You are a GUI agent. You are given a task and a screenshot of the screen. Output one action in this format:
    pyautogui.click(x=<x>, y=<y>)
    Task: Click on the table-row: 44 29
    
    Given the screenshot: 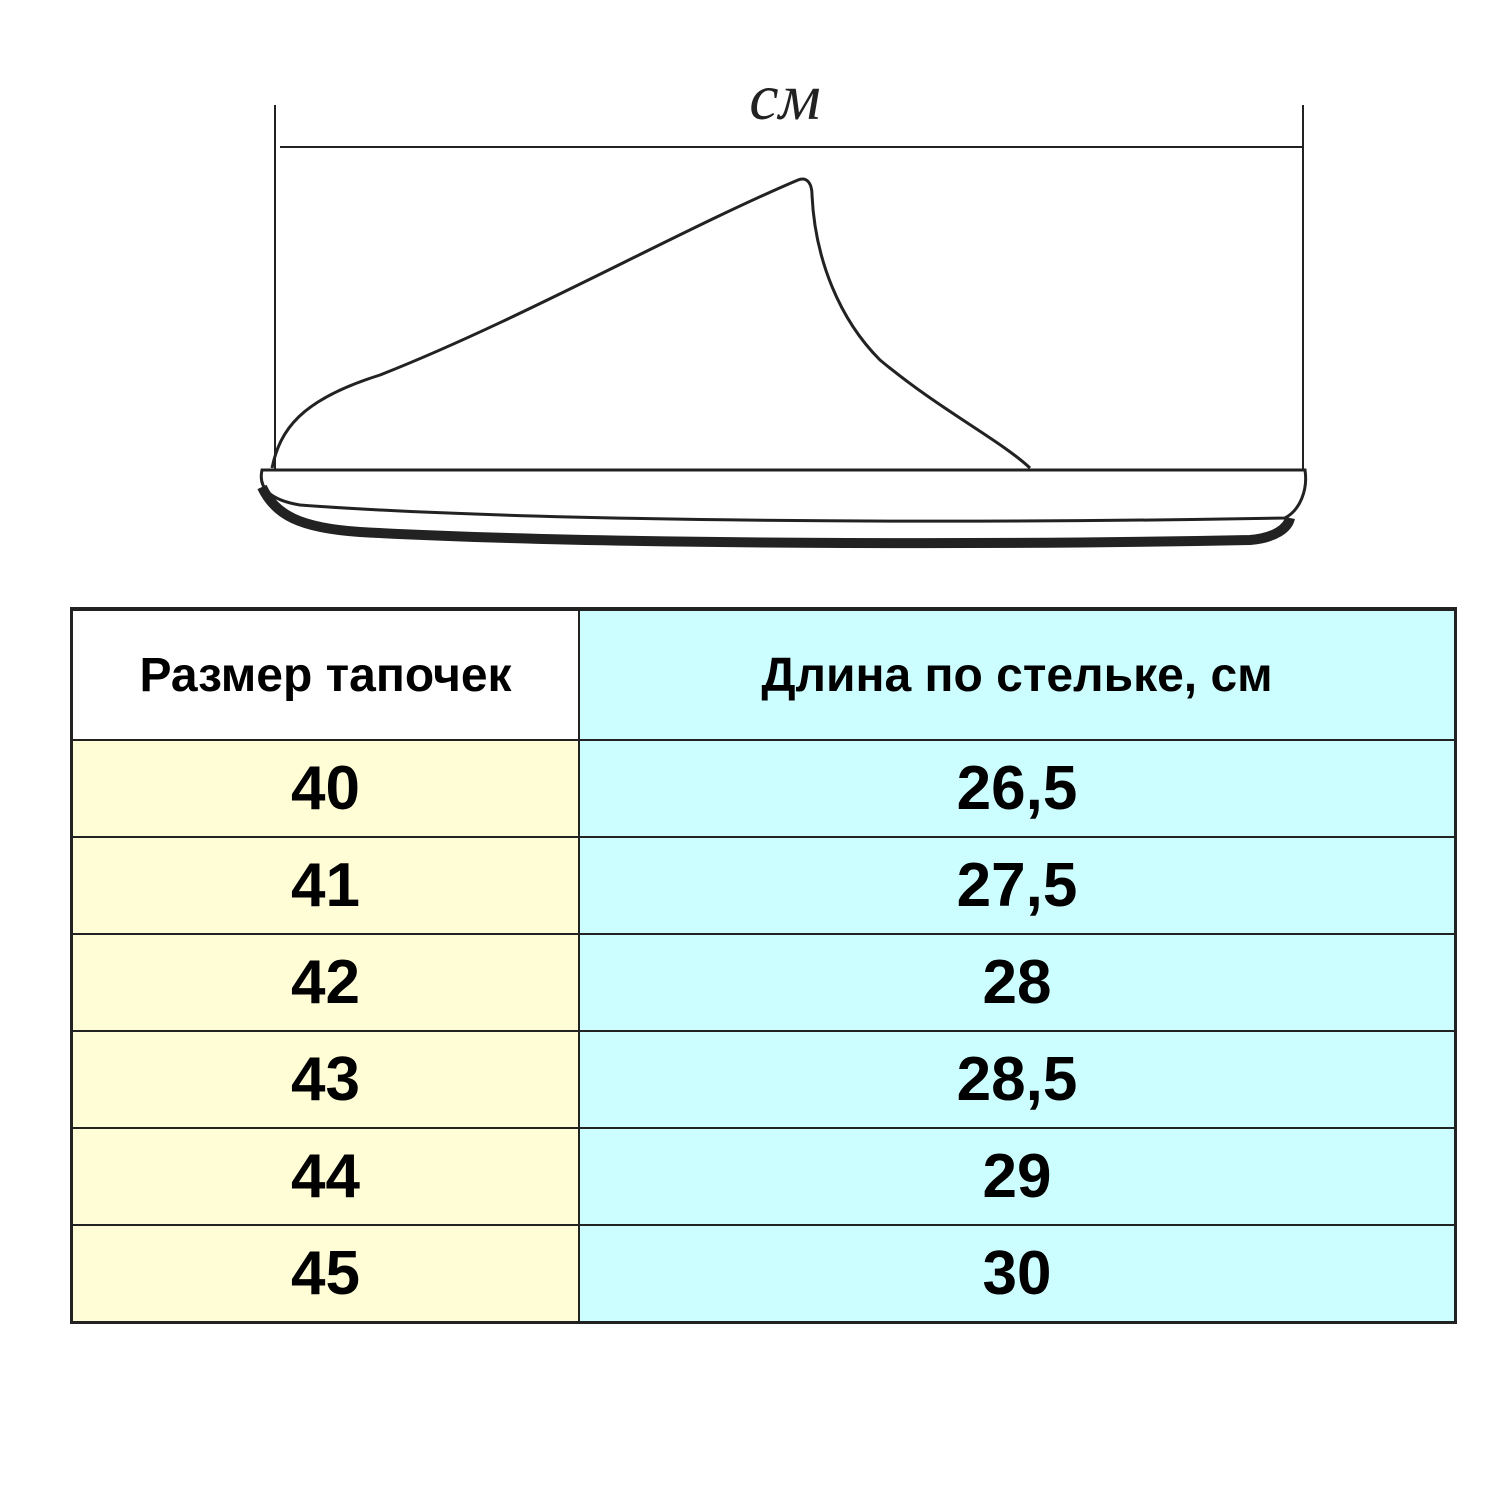 What is the action you would take?
    pyautogui.click(x=763, y=1176)
    